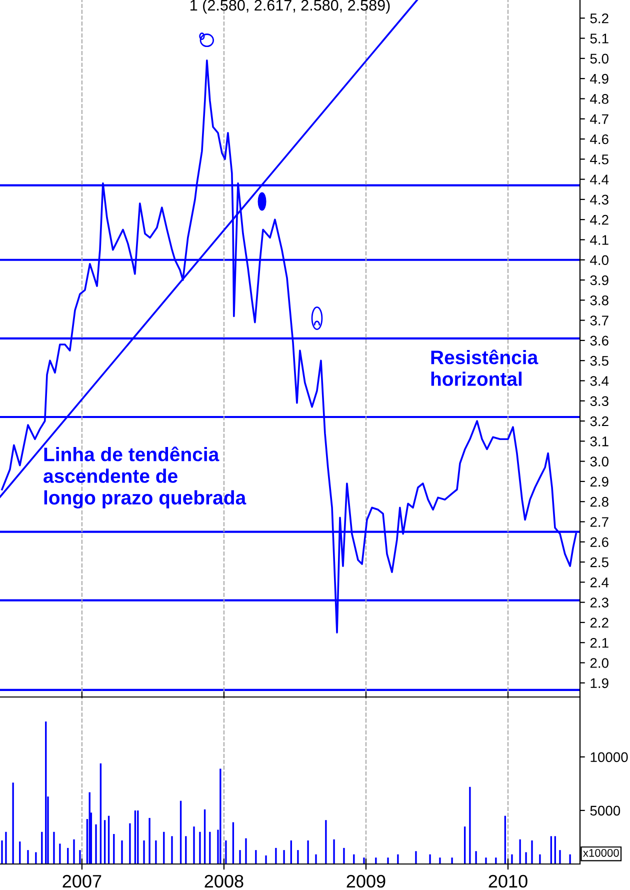 This screenshot has width=630, height=890. Describe the element at coordinates (599, 683) in the screenshot. I see `y-tick-label: 1.9` at that location.